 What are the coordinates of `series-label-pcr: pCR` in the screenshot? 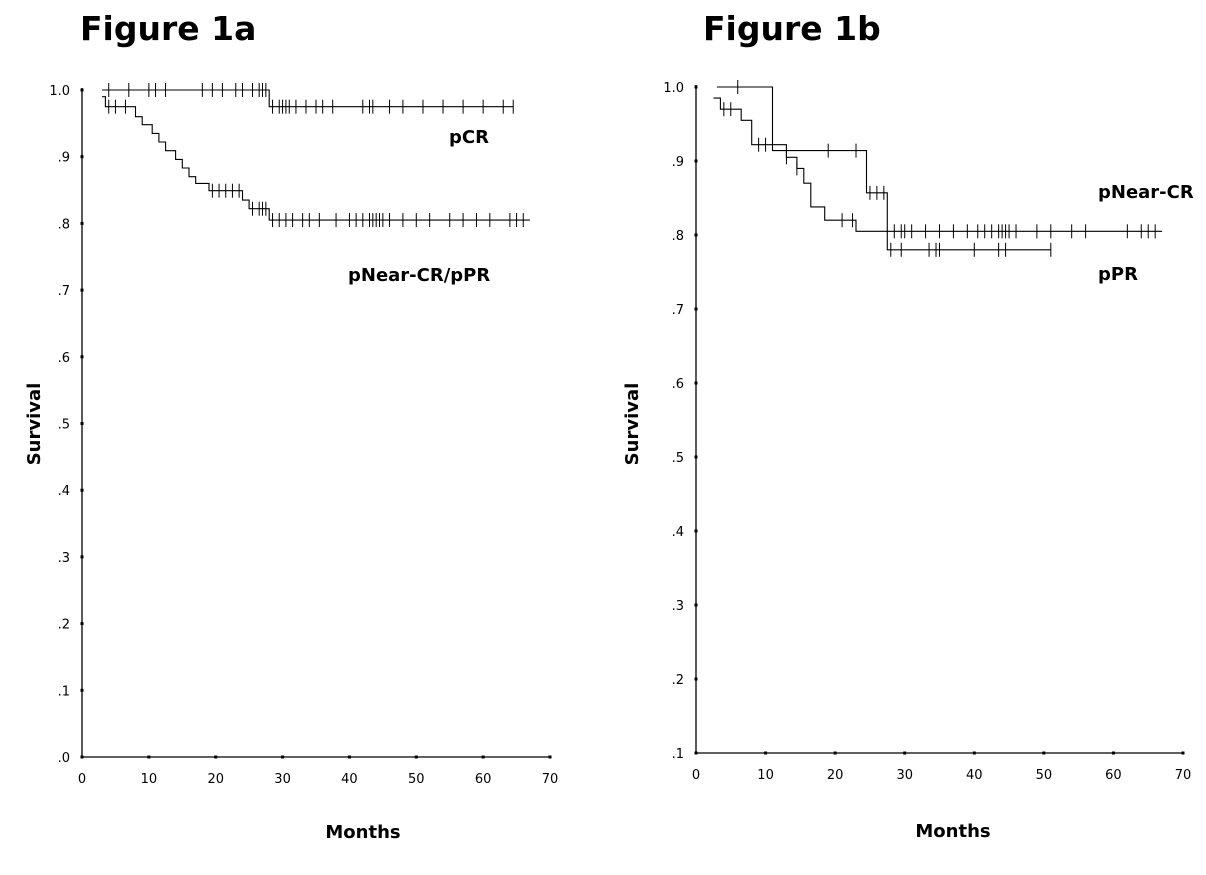 It's located at (469, 137).